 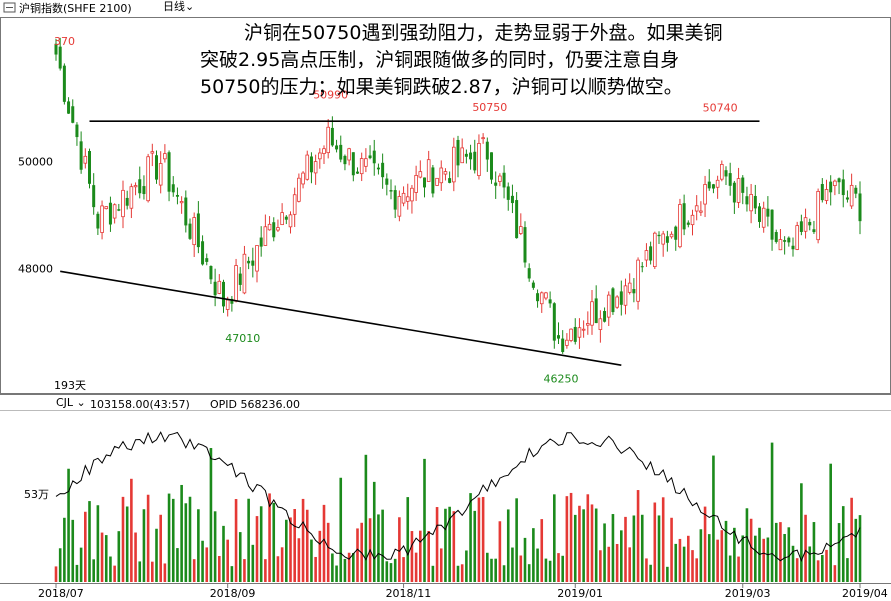 What do you see at coordinates (174, 6) in the screenshot?
I see `period-label: 日线` at bounding box center [174, 6].